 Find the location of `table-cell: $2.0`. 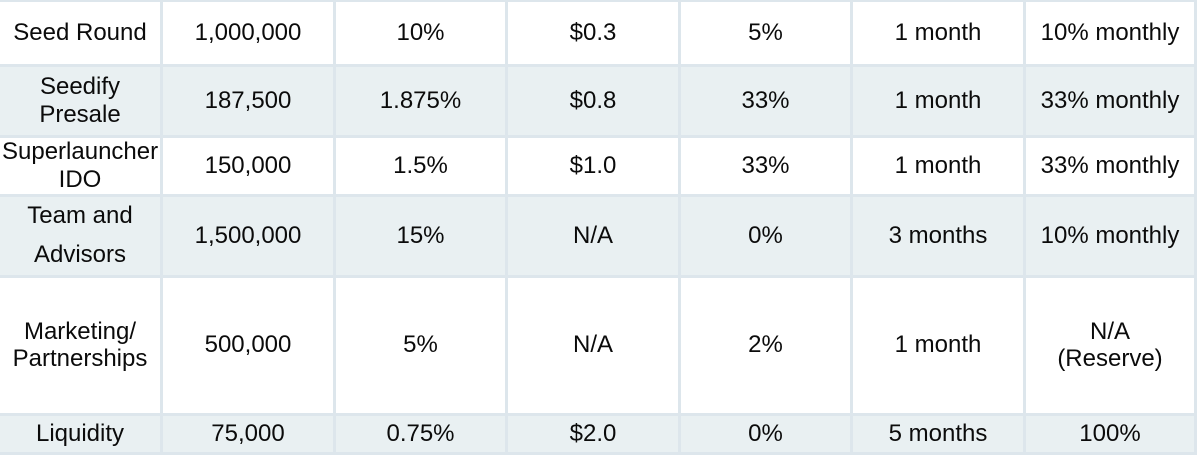

table-cell: $2.0 is located at coordinates (594, 435).